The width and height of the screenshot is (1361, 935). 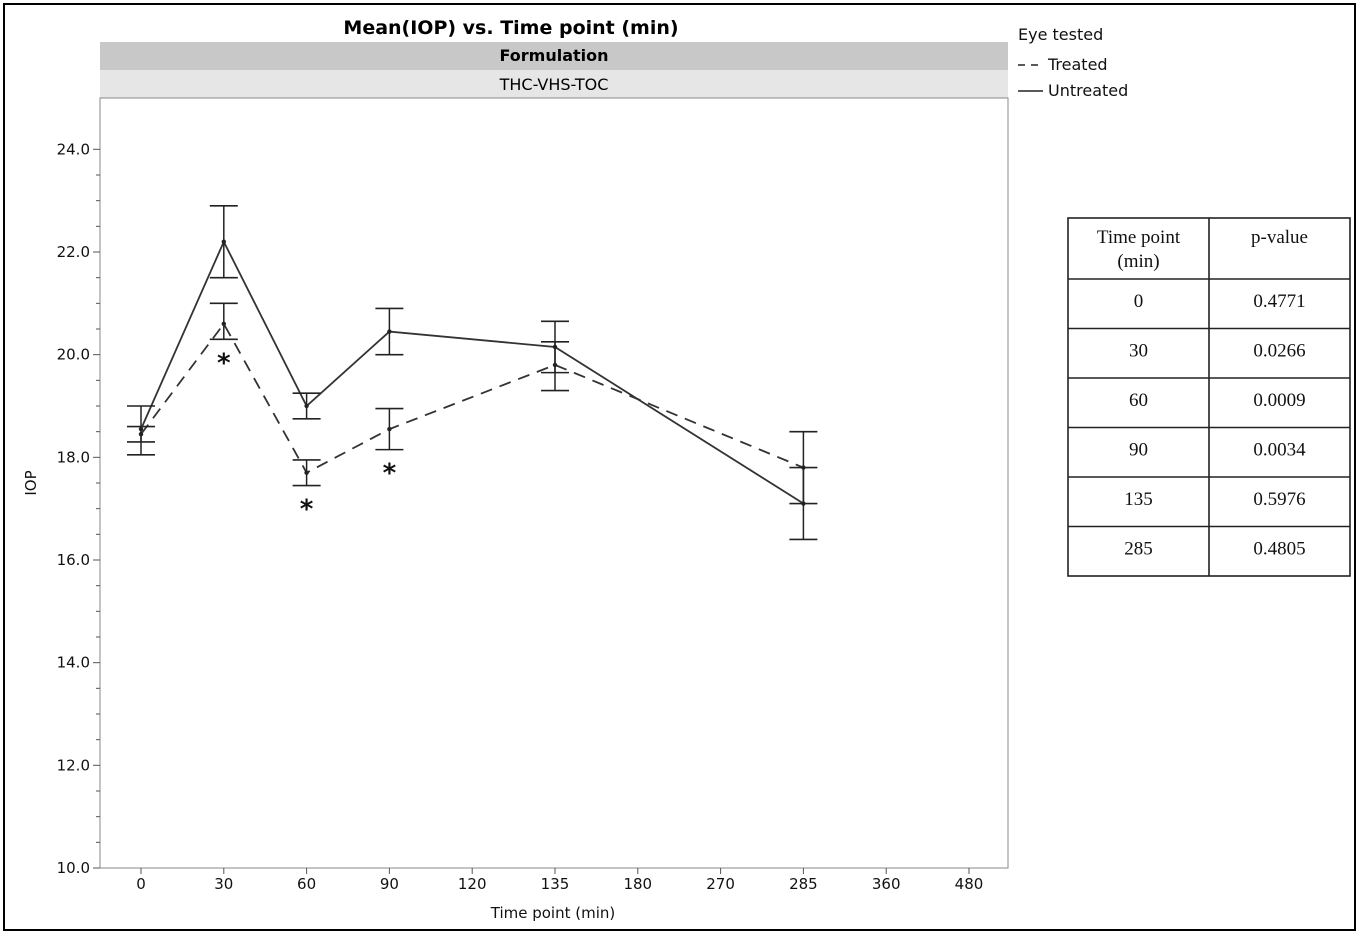 What do you see at coordinates (306, 884) in the screenshot?
I see `x-tick-label: 60` at bounding box center [306, 884].